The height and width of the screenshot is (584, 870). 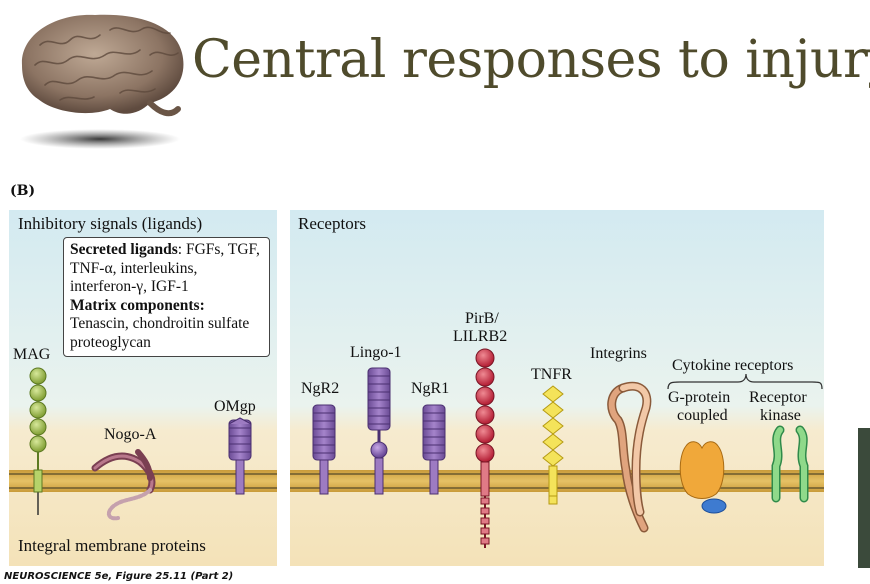 I want to click on tnfr-receptor, so click(x=553, y=445).